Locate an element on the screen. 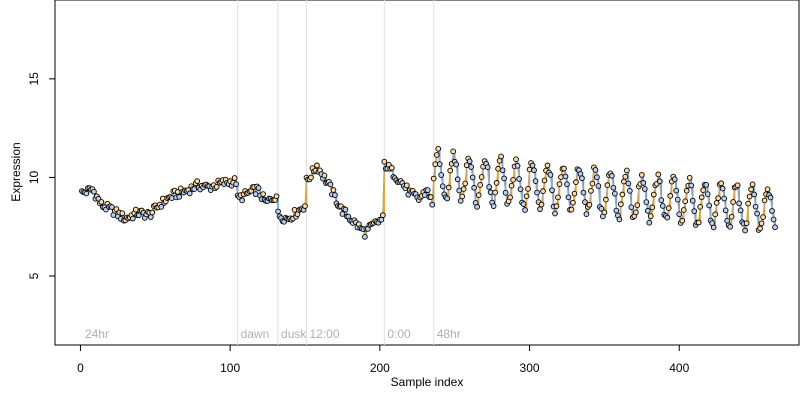 This screenshot has width=800, height=405. corner-label: 24hr is located at coordinates (97, 334).